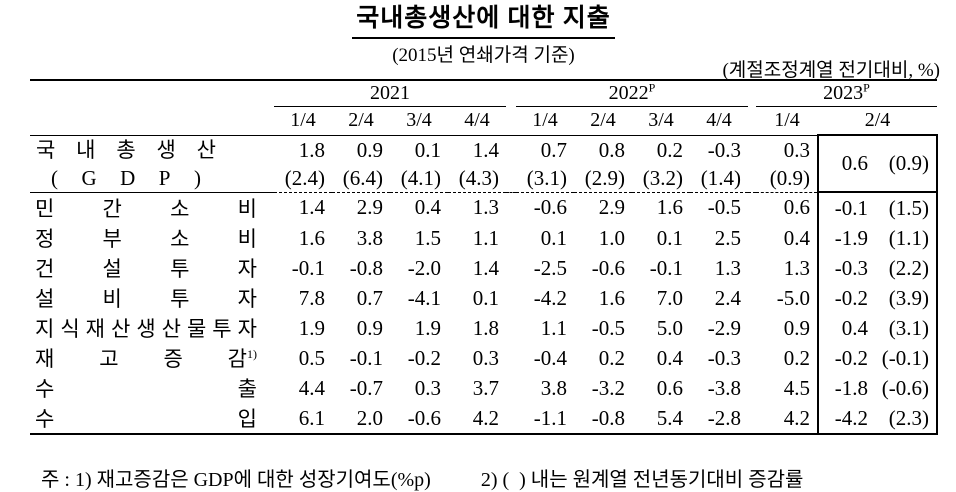 The image size is (956, 492). Describe the element at coordinates (236, 480) in the screenshot. I see `footnote-1: 주 : 1) 재고증감은 GDP에 대한 성장기여도(%p)` at that location.